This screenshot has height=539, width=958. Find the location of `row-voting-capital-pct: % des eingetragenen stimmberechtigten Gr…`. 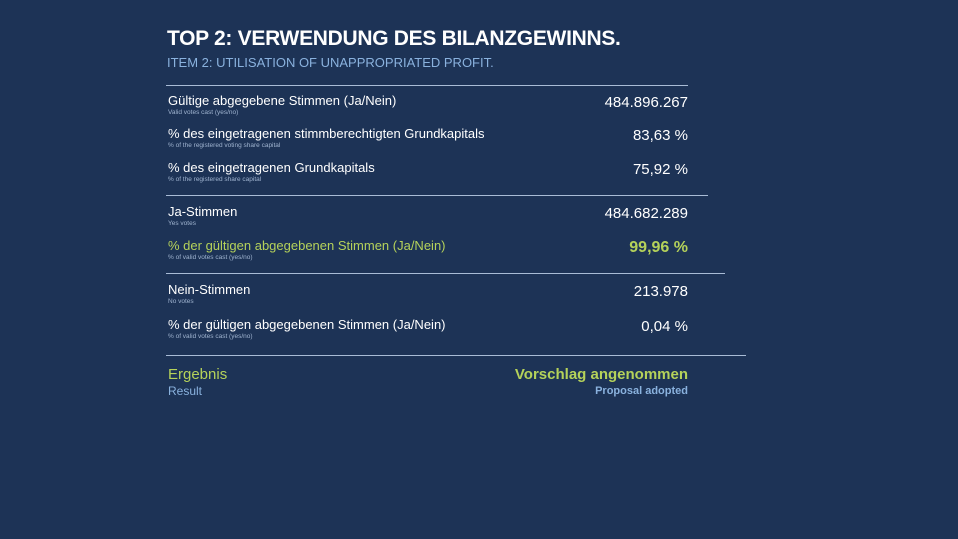

row-voting-capital-pct: % des eingetragenen stimmberechtigten Gr… is located at coordinates (428, 138).